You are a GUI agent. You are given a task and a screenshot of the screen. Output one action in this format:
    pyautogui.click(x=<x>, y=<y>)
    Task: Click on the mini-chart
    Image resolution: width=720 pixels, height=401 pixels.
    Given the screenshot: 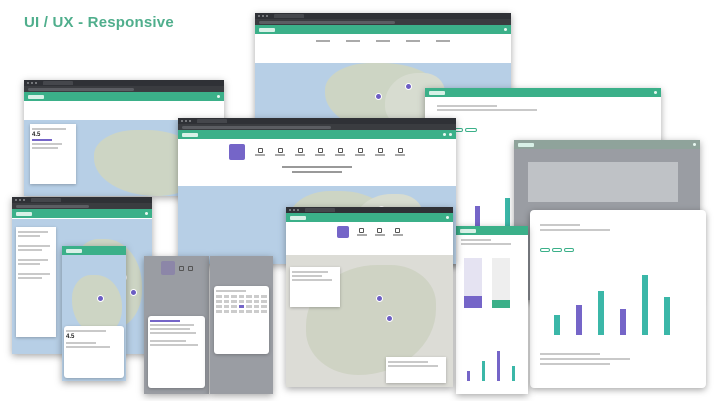 What is the action you would take?
    pyautogui.click(x=492, y=361)
    